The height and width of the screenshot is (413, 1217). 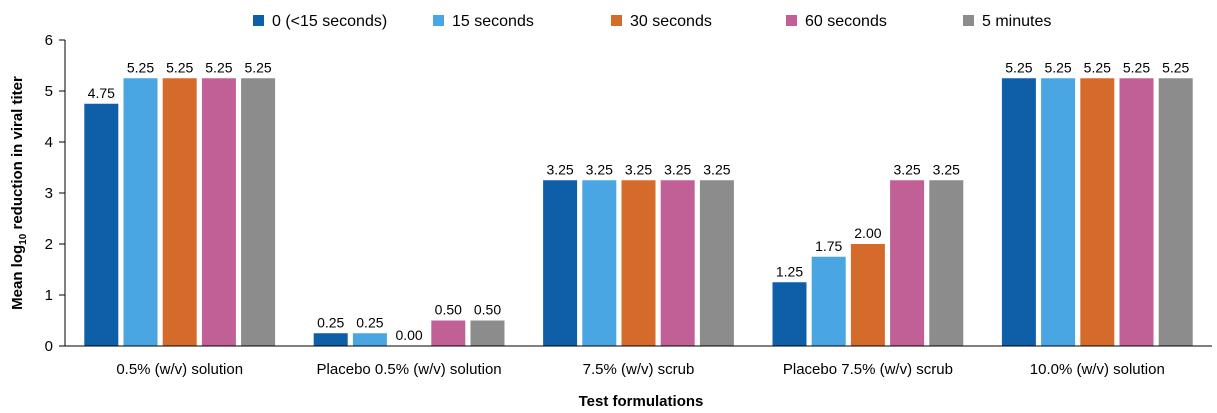 I want to click on x-category-label: 7.5% (w/v) scrub, so click(x=639, y=369).